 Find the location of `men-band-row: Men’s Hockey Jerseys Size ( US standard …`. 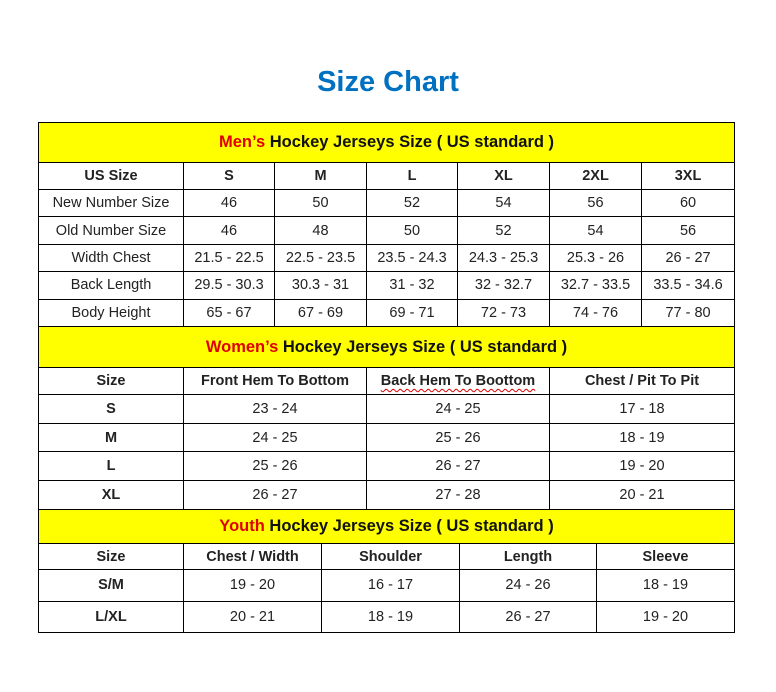

men-band-row: Men’s Hockey Jerseys Size ( US standard … is located at coordinates (386, 142).